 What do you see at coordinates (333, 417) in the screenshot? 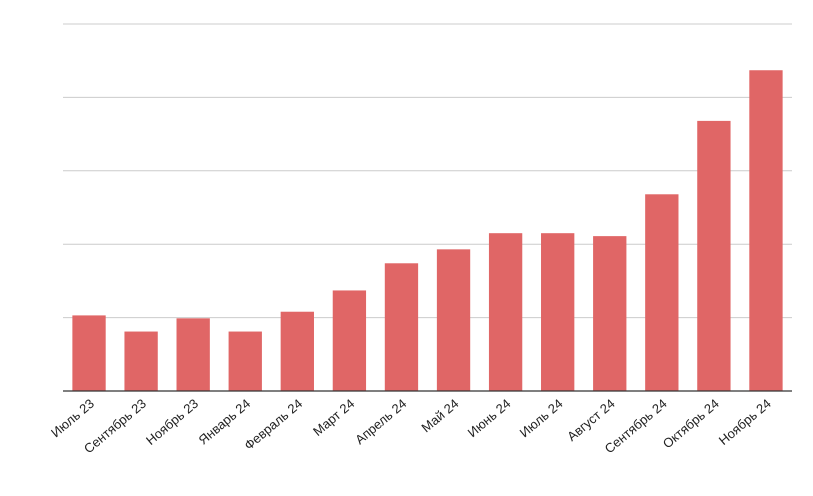
I see `x-tick-label: Март 24` at bounding box center [333, 417].